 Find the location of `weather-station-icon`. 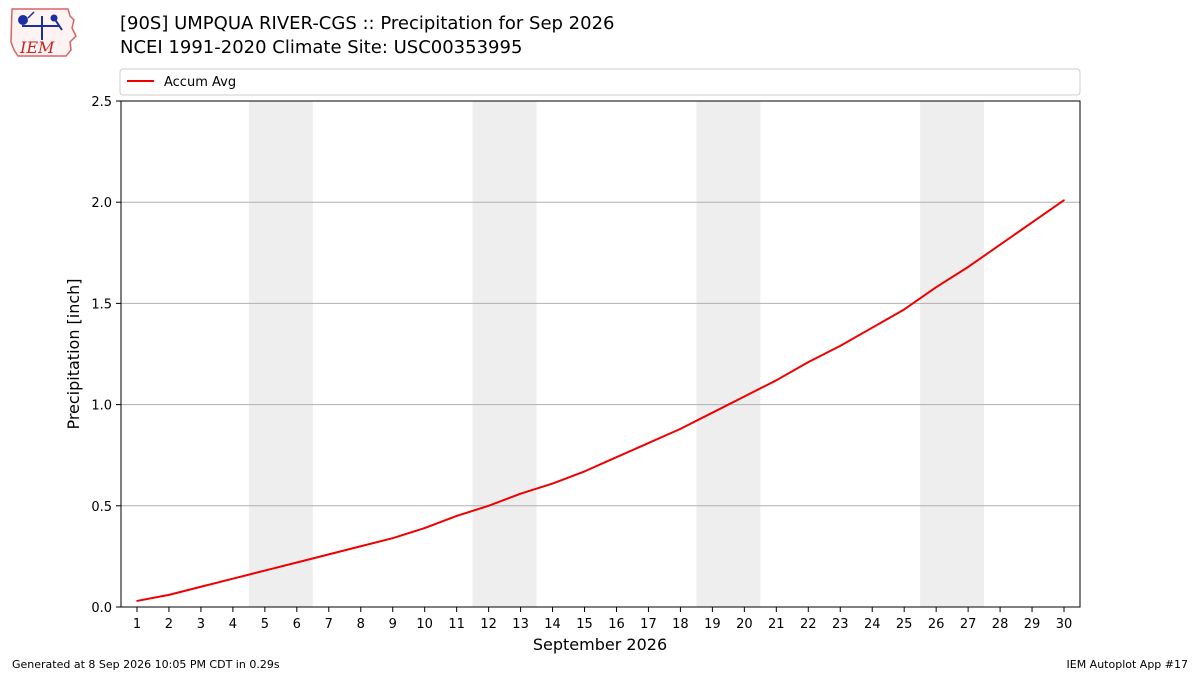

weather-station-icon is located at coordinates (40, 25).